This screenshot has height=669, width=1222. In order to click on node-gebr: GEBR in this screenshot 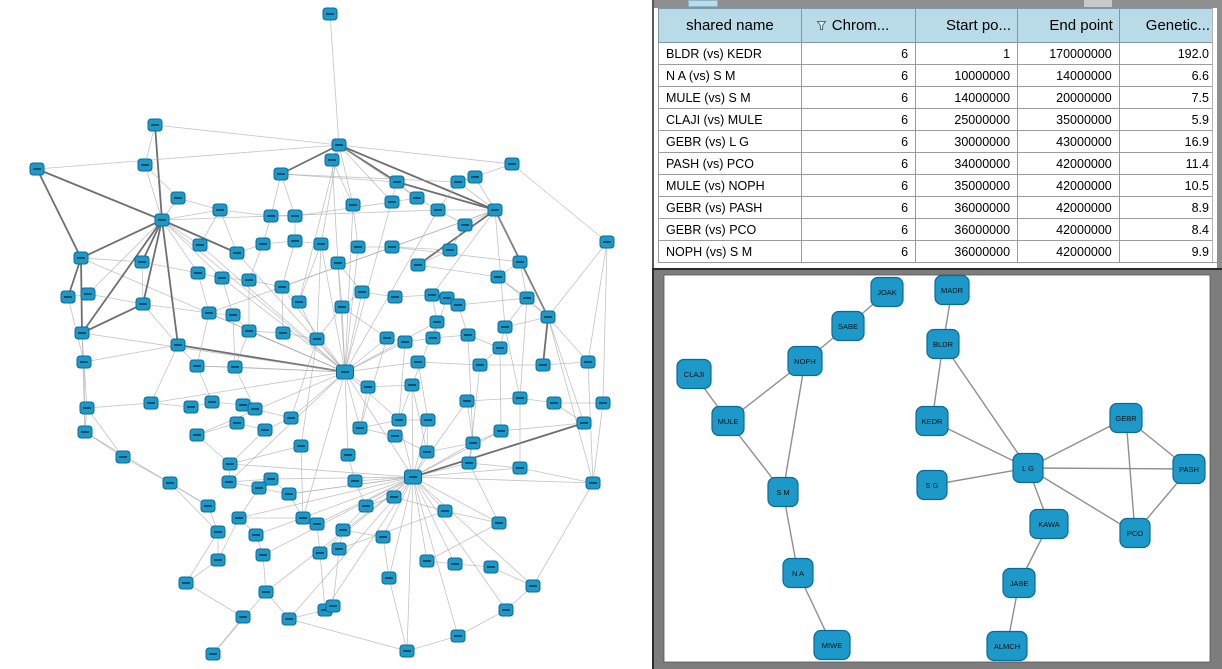, I will do `click(1126, 418)`.